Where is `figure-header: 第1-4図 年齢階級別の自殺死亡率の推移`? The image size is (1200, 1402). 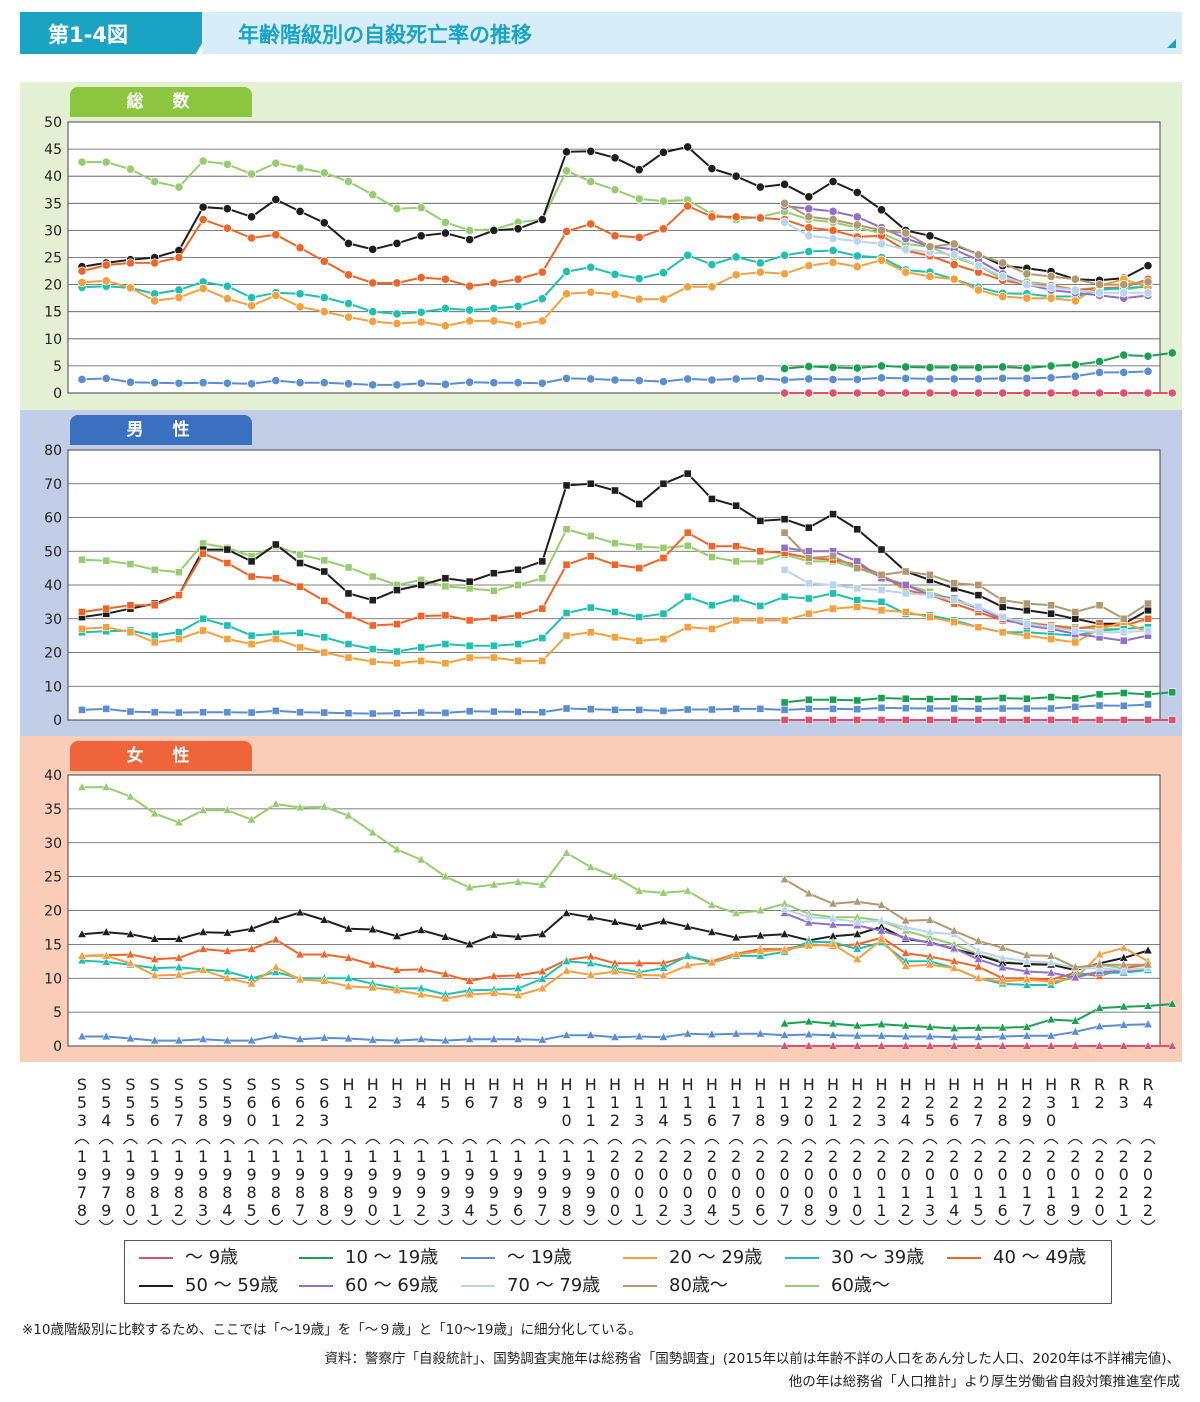 figure-header: 第1-4図 年齢階級別の自殺死亡率の推移 is located at coordinates (601, 33).